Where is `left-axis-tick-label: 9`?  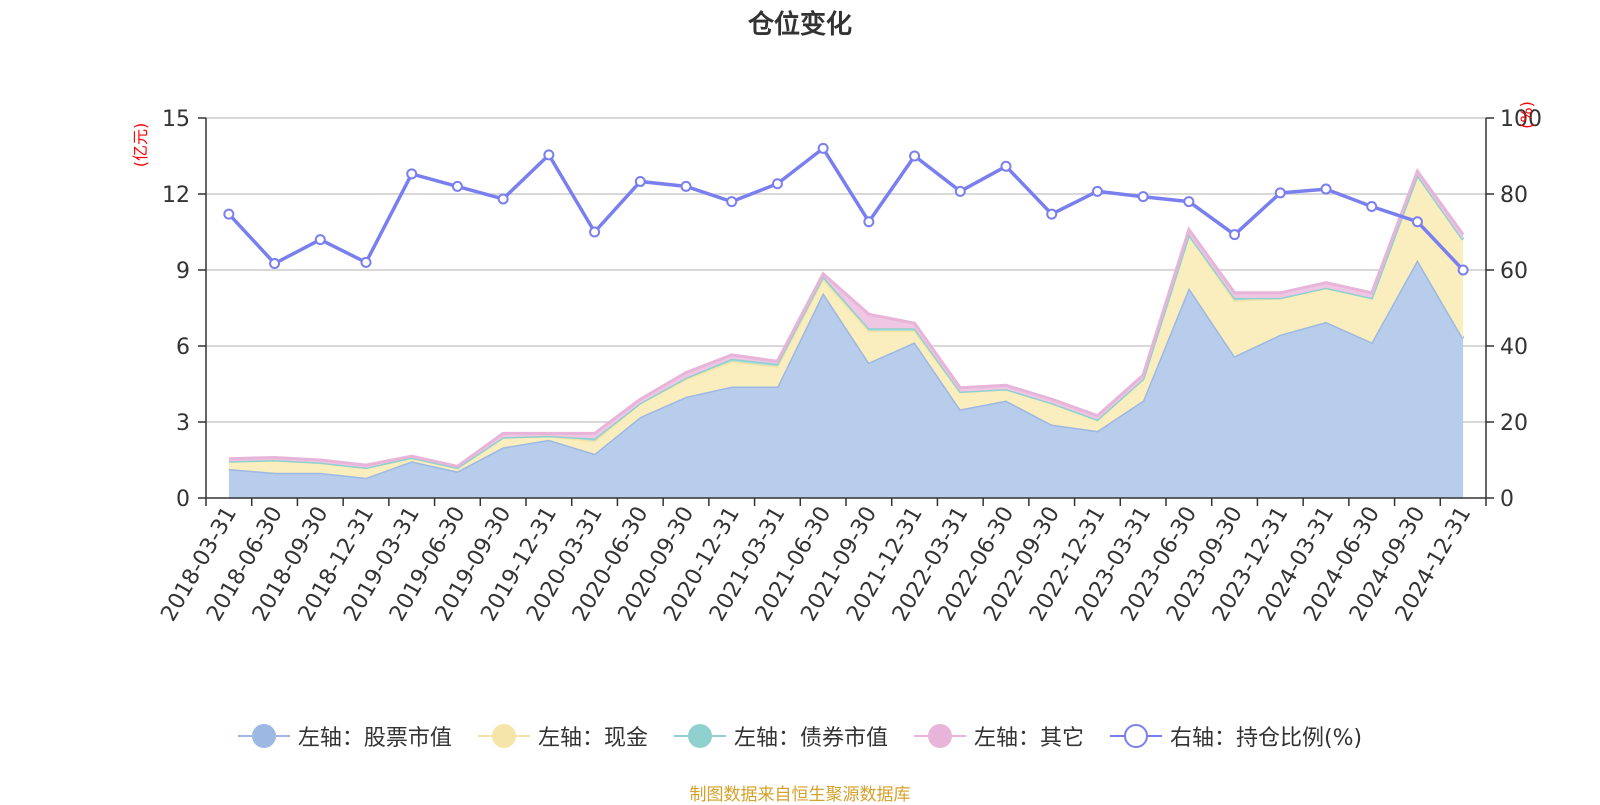 left-axis-tick-label: 9 is located at coordinates (183, 271).